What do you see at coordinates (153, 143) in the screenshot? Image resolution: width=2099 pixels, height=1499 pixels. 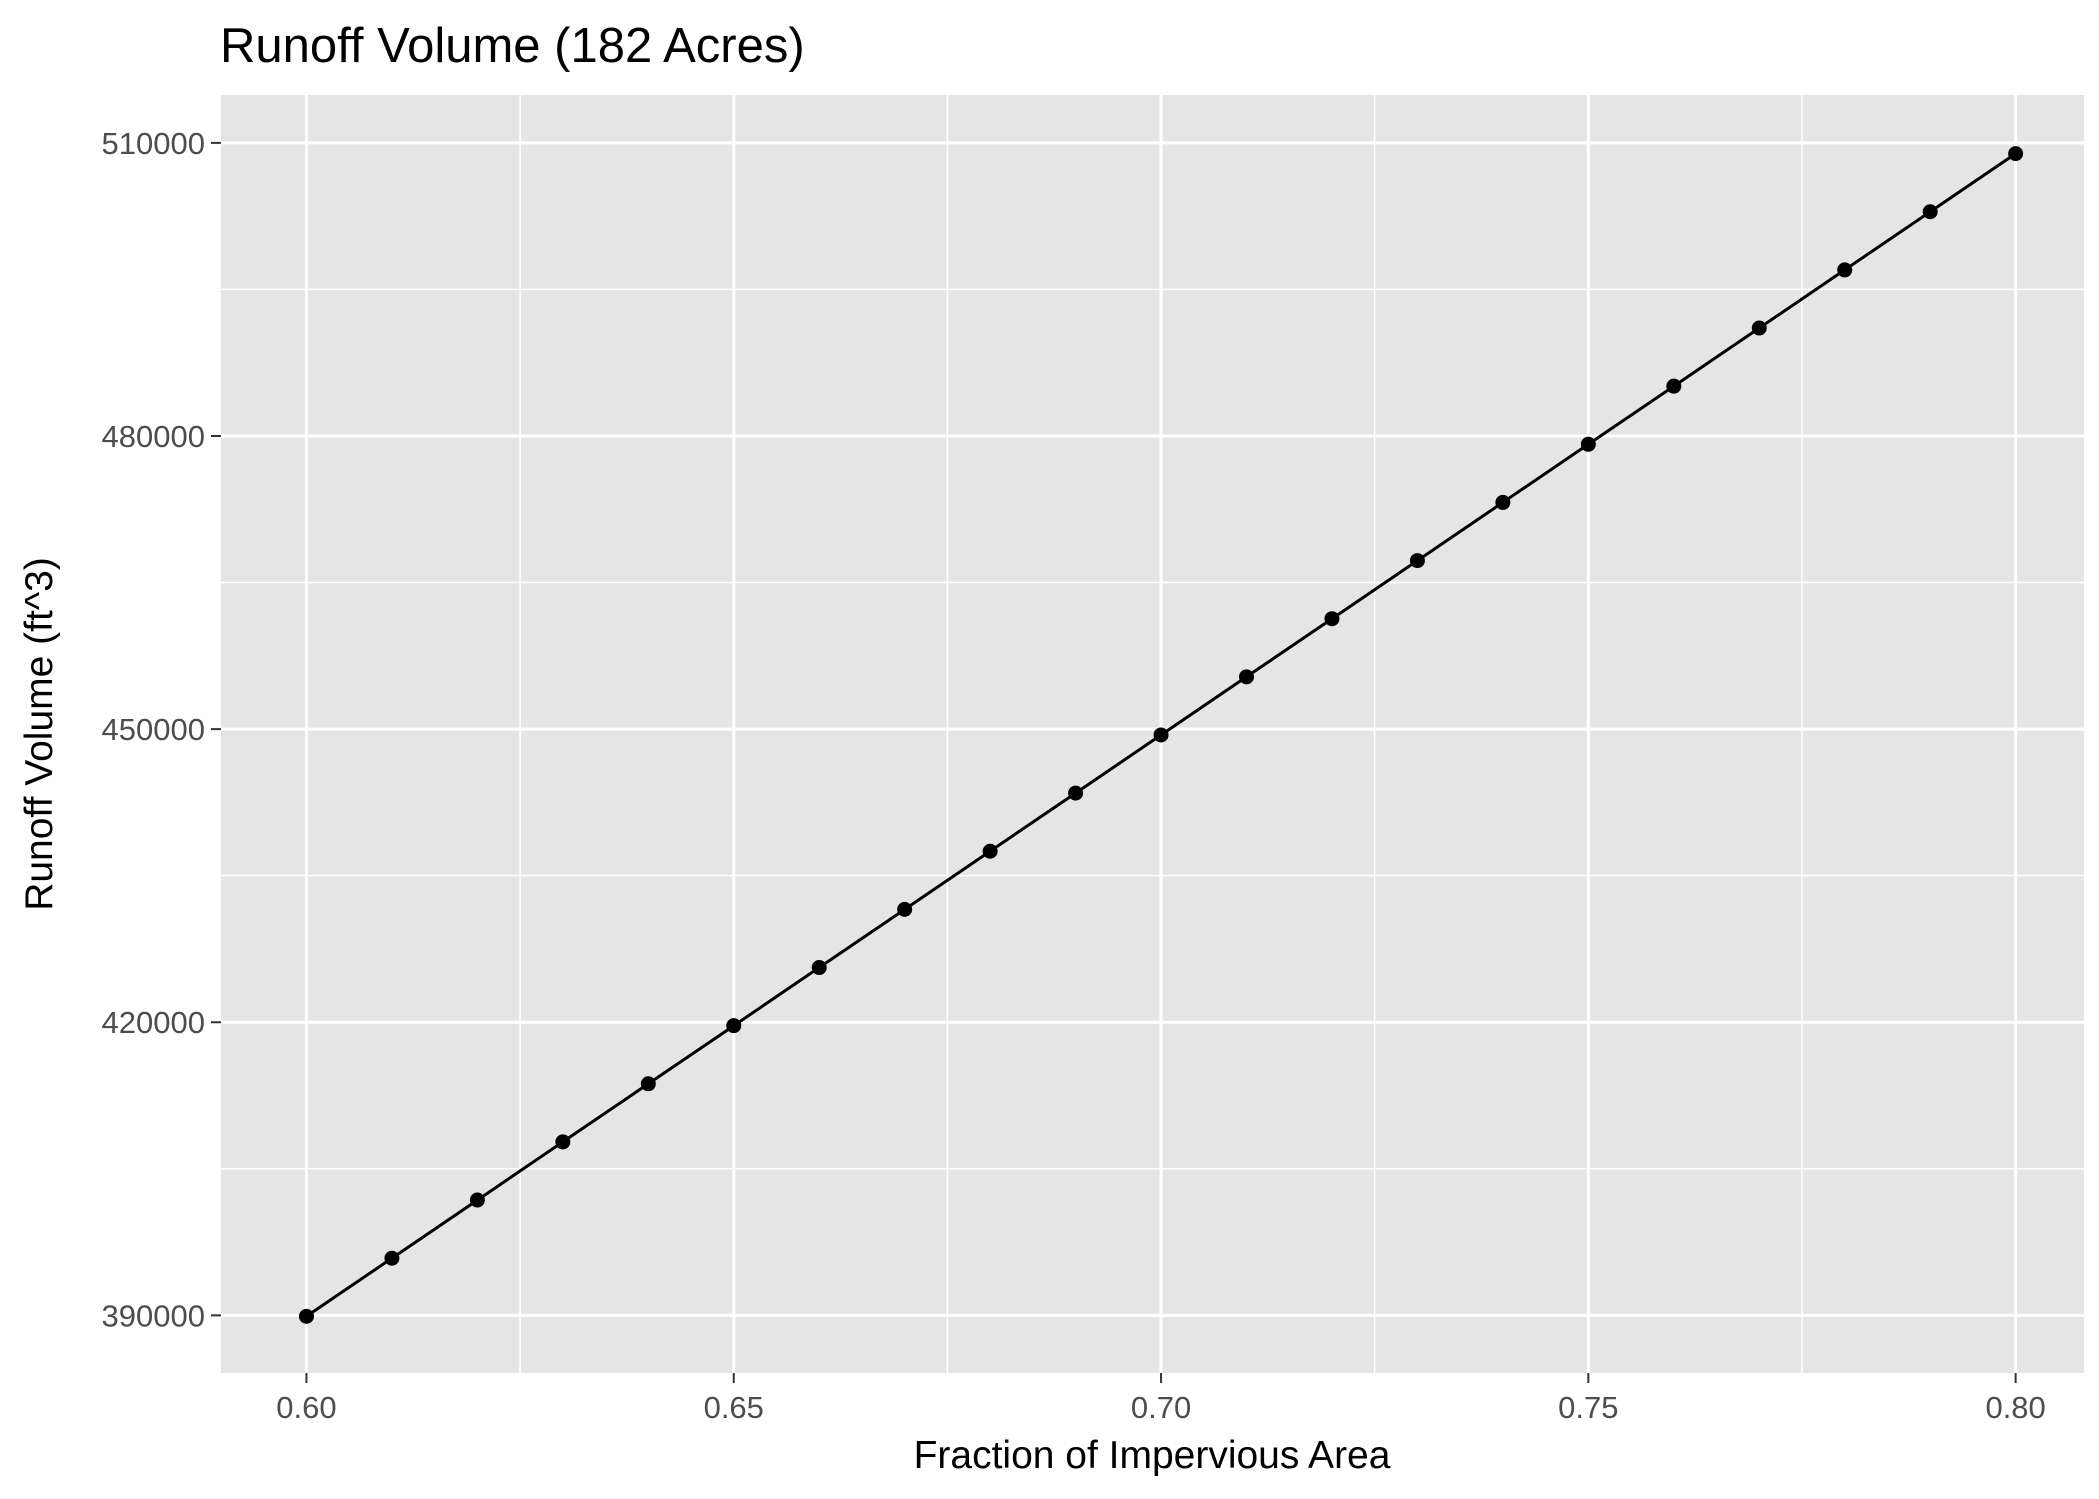 I see `y-tick-label: 510000` at bounding box center [153, 143].